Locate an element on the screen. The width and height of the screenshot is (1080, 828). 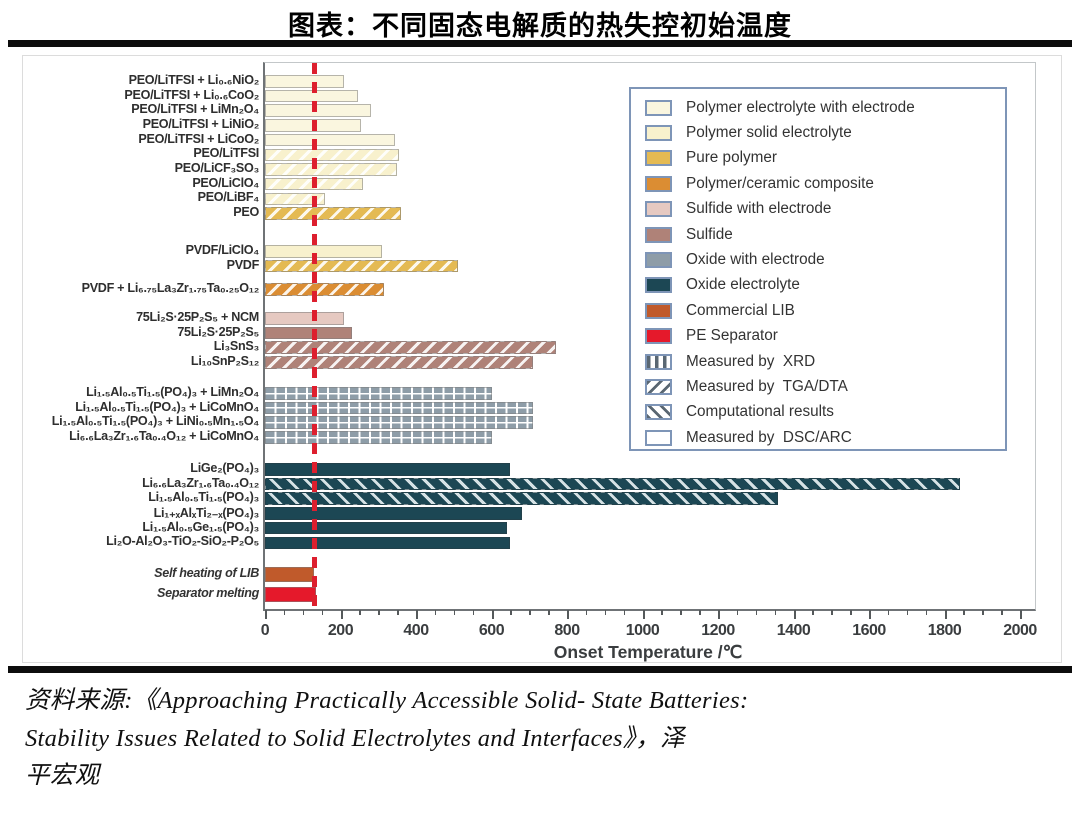
y-axis-label: Li₆.₆La₃Zr₁.₆Ta₀.₄O₁₂ + LiCoMnO₄ is located at coordinates (164, 435).